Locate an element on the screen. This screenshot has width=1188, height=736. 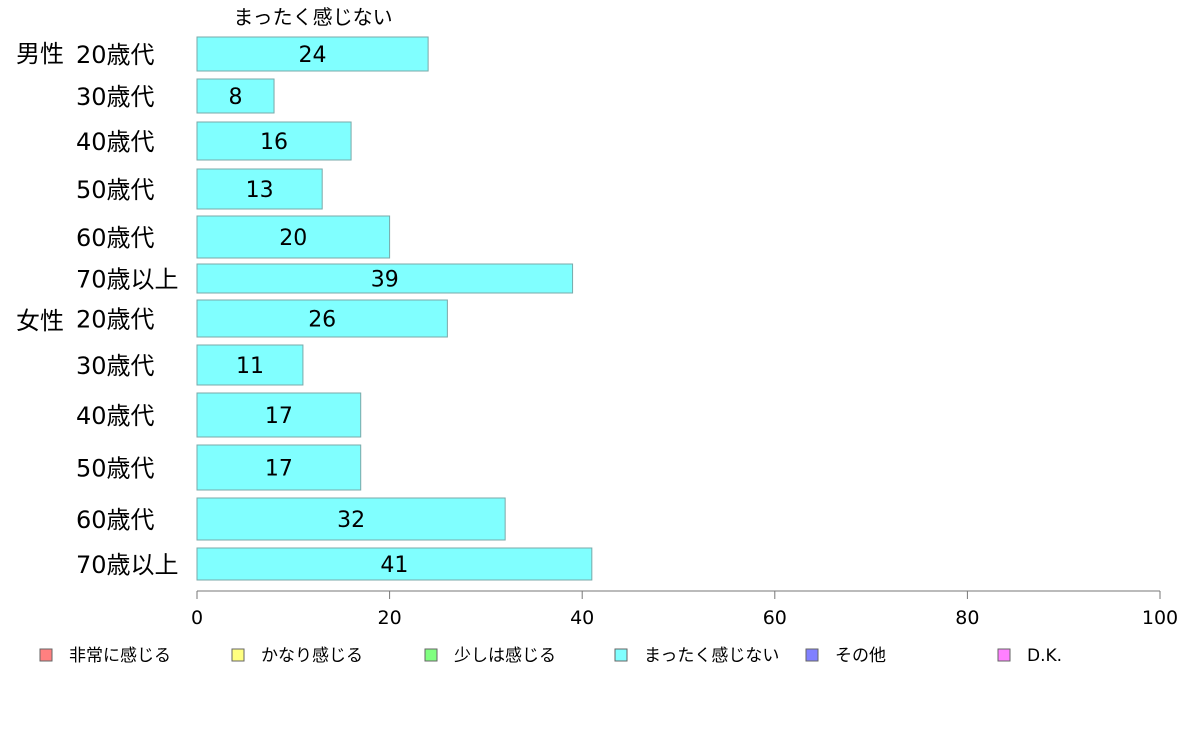
x-tick-label: 100 is located at coordinates (1160, 618).